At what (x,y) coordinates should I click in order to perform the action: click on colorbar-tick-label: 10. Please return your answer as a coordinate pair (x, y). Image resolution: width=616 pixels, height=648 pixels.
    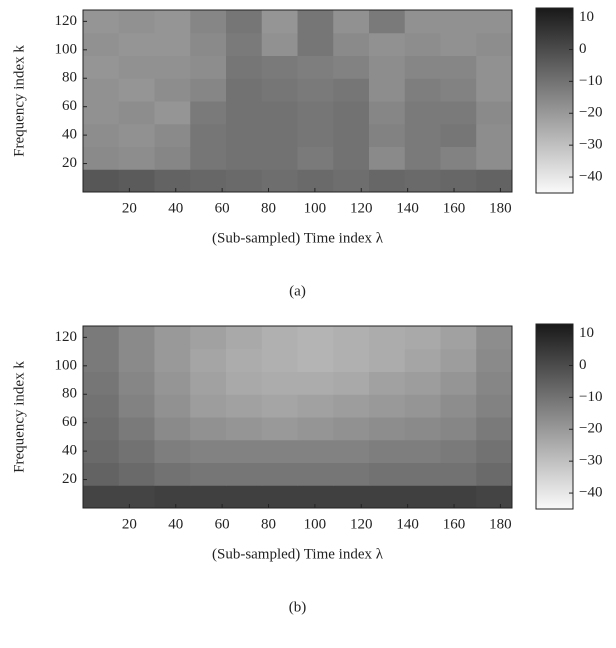
    Looking at the image, I should click on (586, 17).